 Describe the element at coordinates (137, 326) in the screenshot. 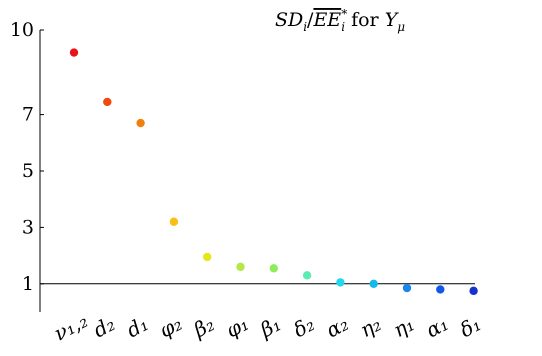

I see `x-tick-label: d₁` at that location.